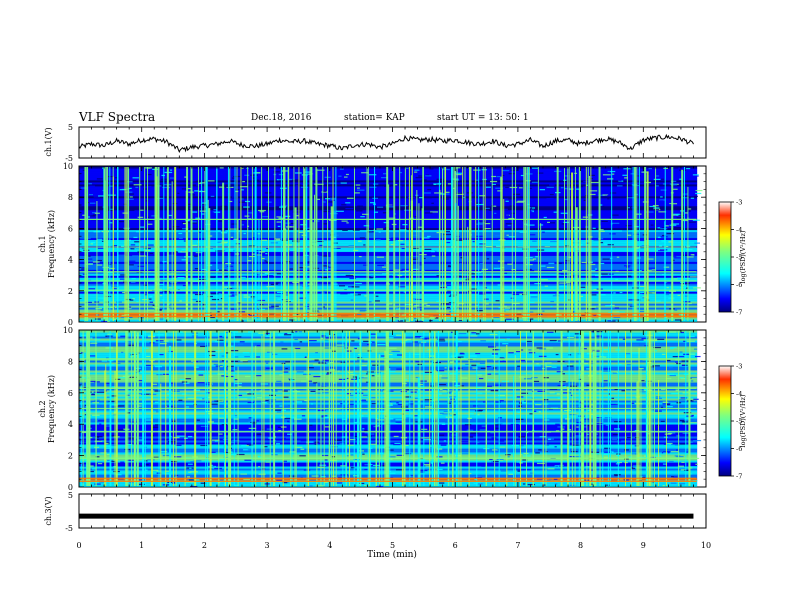  What do you see at coordinates (739, 449) in the screenshot?
I see `colorbar-tick-label: -6` at bounding box center [739, 449].